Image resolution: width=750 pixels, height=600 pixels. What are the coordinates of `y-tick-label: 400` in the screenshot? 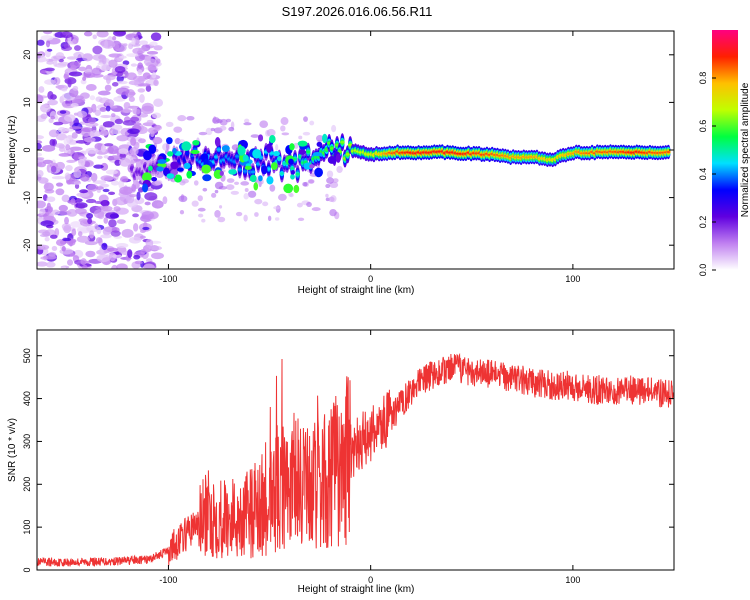 It's located at (27, 398).